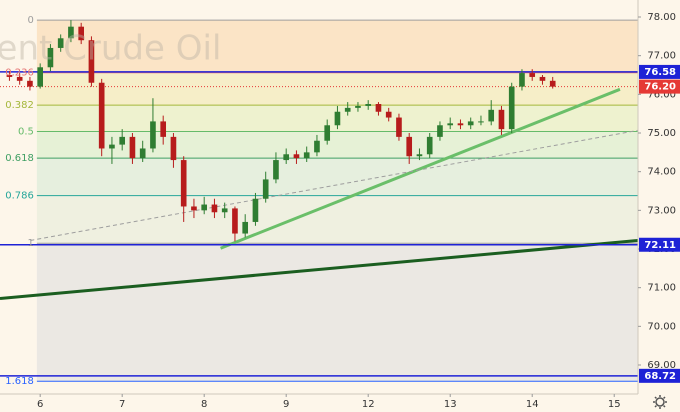  Describe the element at coordinates (340, 403) in the screenshot. I see `time-axis` at that location.